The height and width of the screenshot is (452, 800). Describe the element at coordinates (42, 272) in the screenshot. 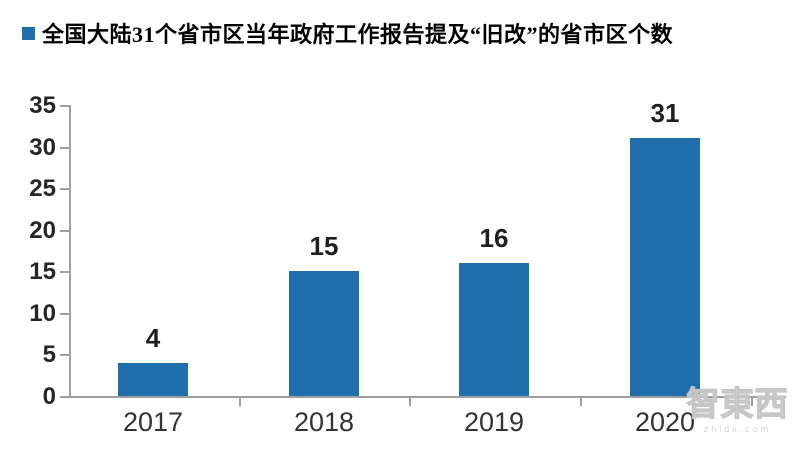

I see `y-axis-tick-label: 15` at that location.